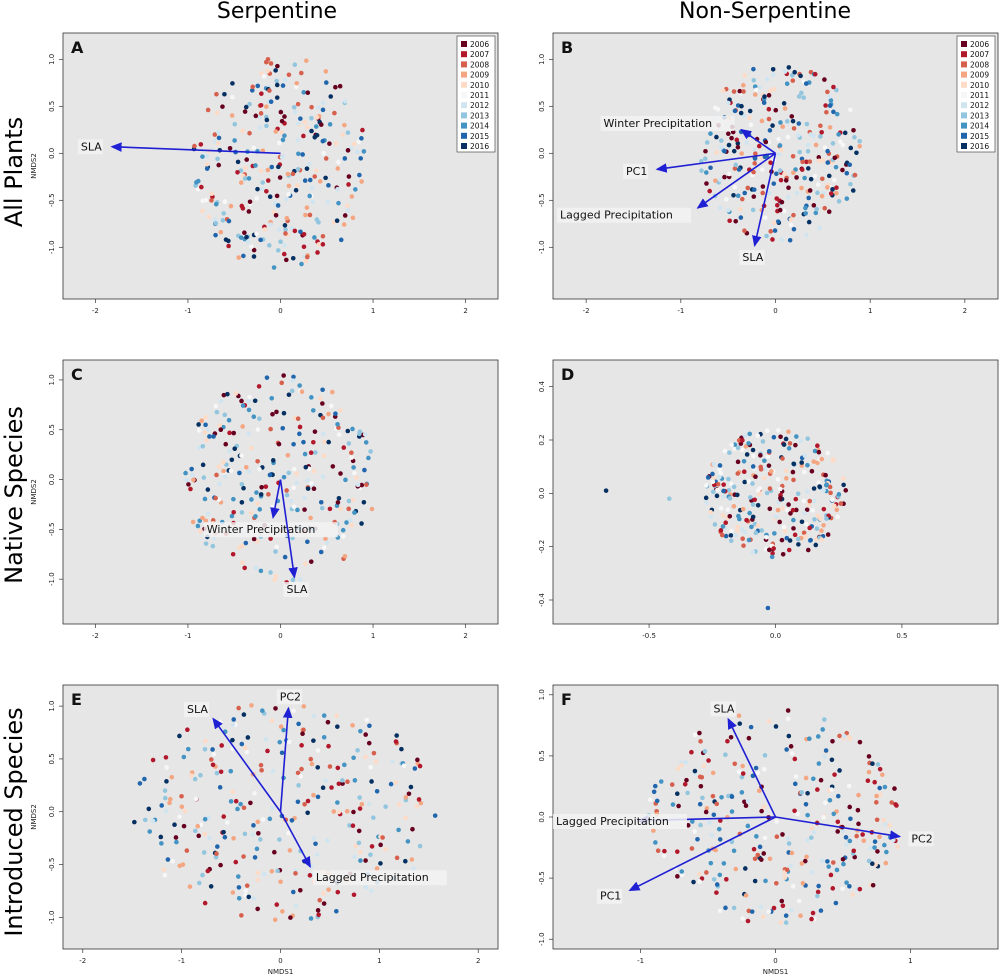 The width and height of the screenshot is (1000, 980). I want to click on legend-label: 2010, so click(479, 85).